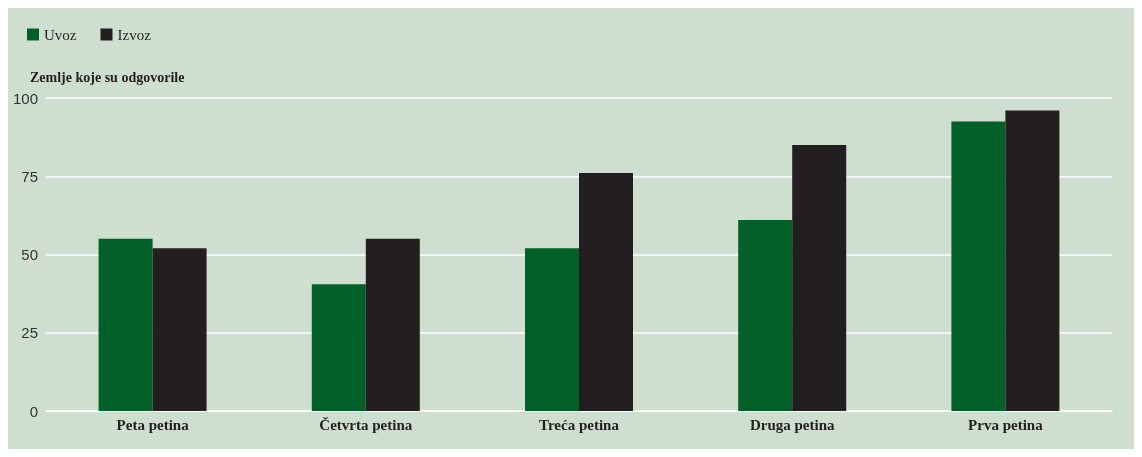 The height and width of the screenshot is (457, 1142). What do you see at coordinates (366, 424) in the screenshot?
I see `x-tick-label: Četvrta petina` at bounding box center [366, 424].